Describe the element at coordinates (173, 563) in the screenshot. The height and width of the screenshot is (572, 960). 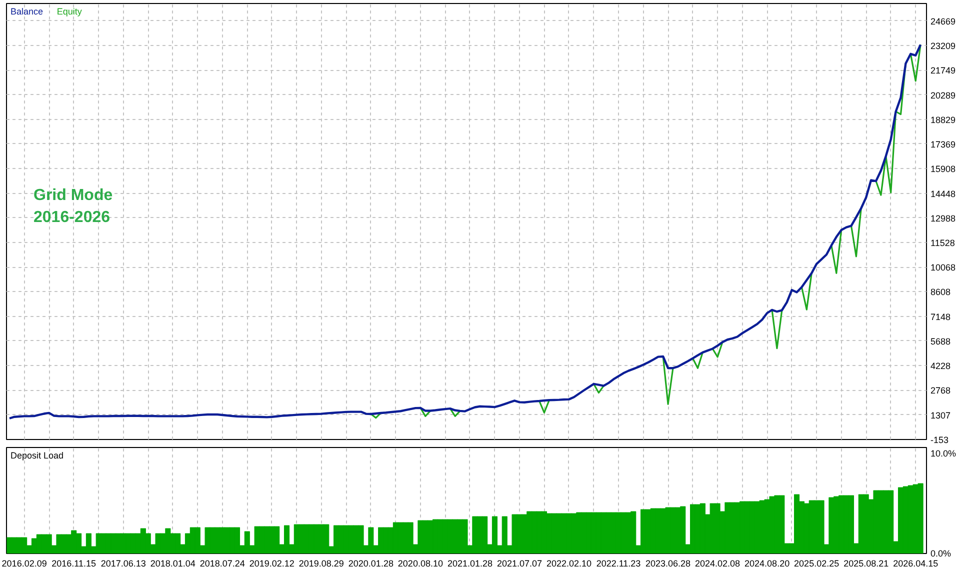
I see `x-tick-label: 2018.01.04` at that location.